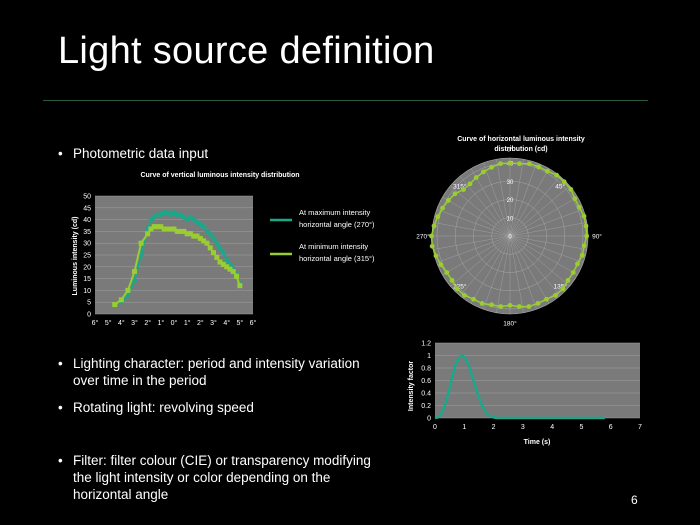 This screenshot has height=525, width=700. I want to click on page-number: 6, so click(634, 500).